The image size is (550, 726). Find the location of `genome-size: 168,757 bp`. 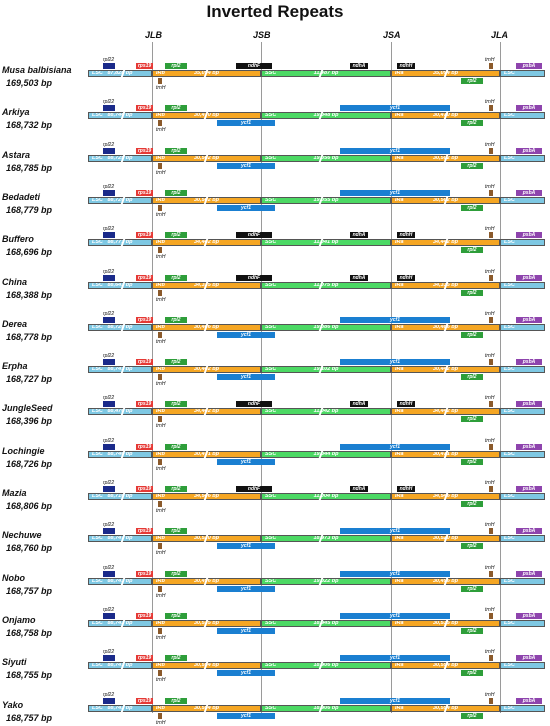

genome-size: 168,757 bp is located at coordinates (29, 717).